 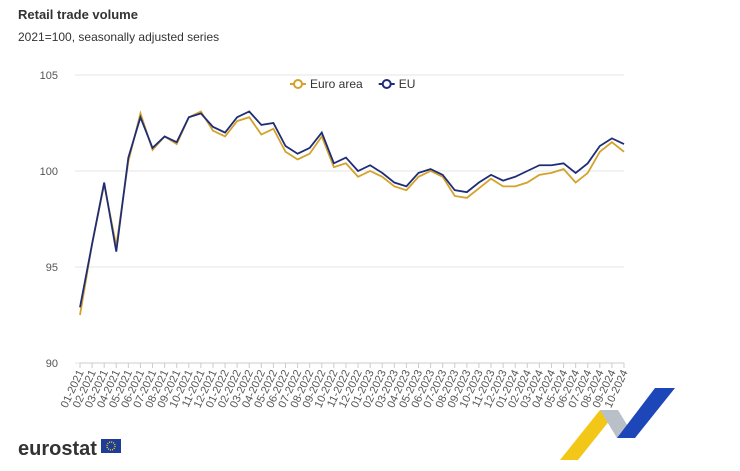 I want to click on y-tick-label: 105, so click(x=49, y=76).